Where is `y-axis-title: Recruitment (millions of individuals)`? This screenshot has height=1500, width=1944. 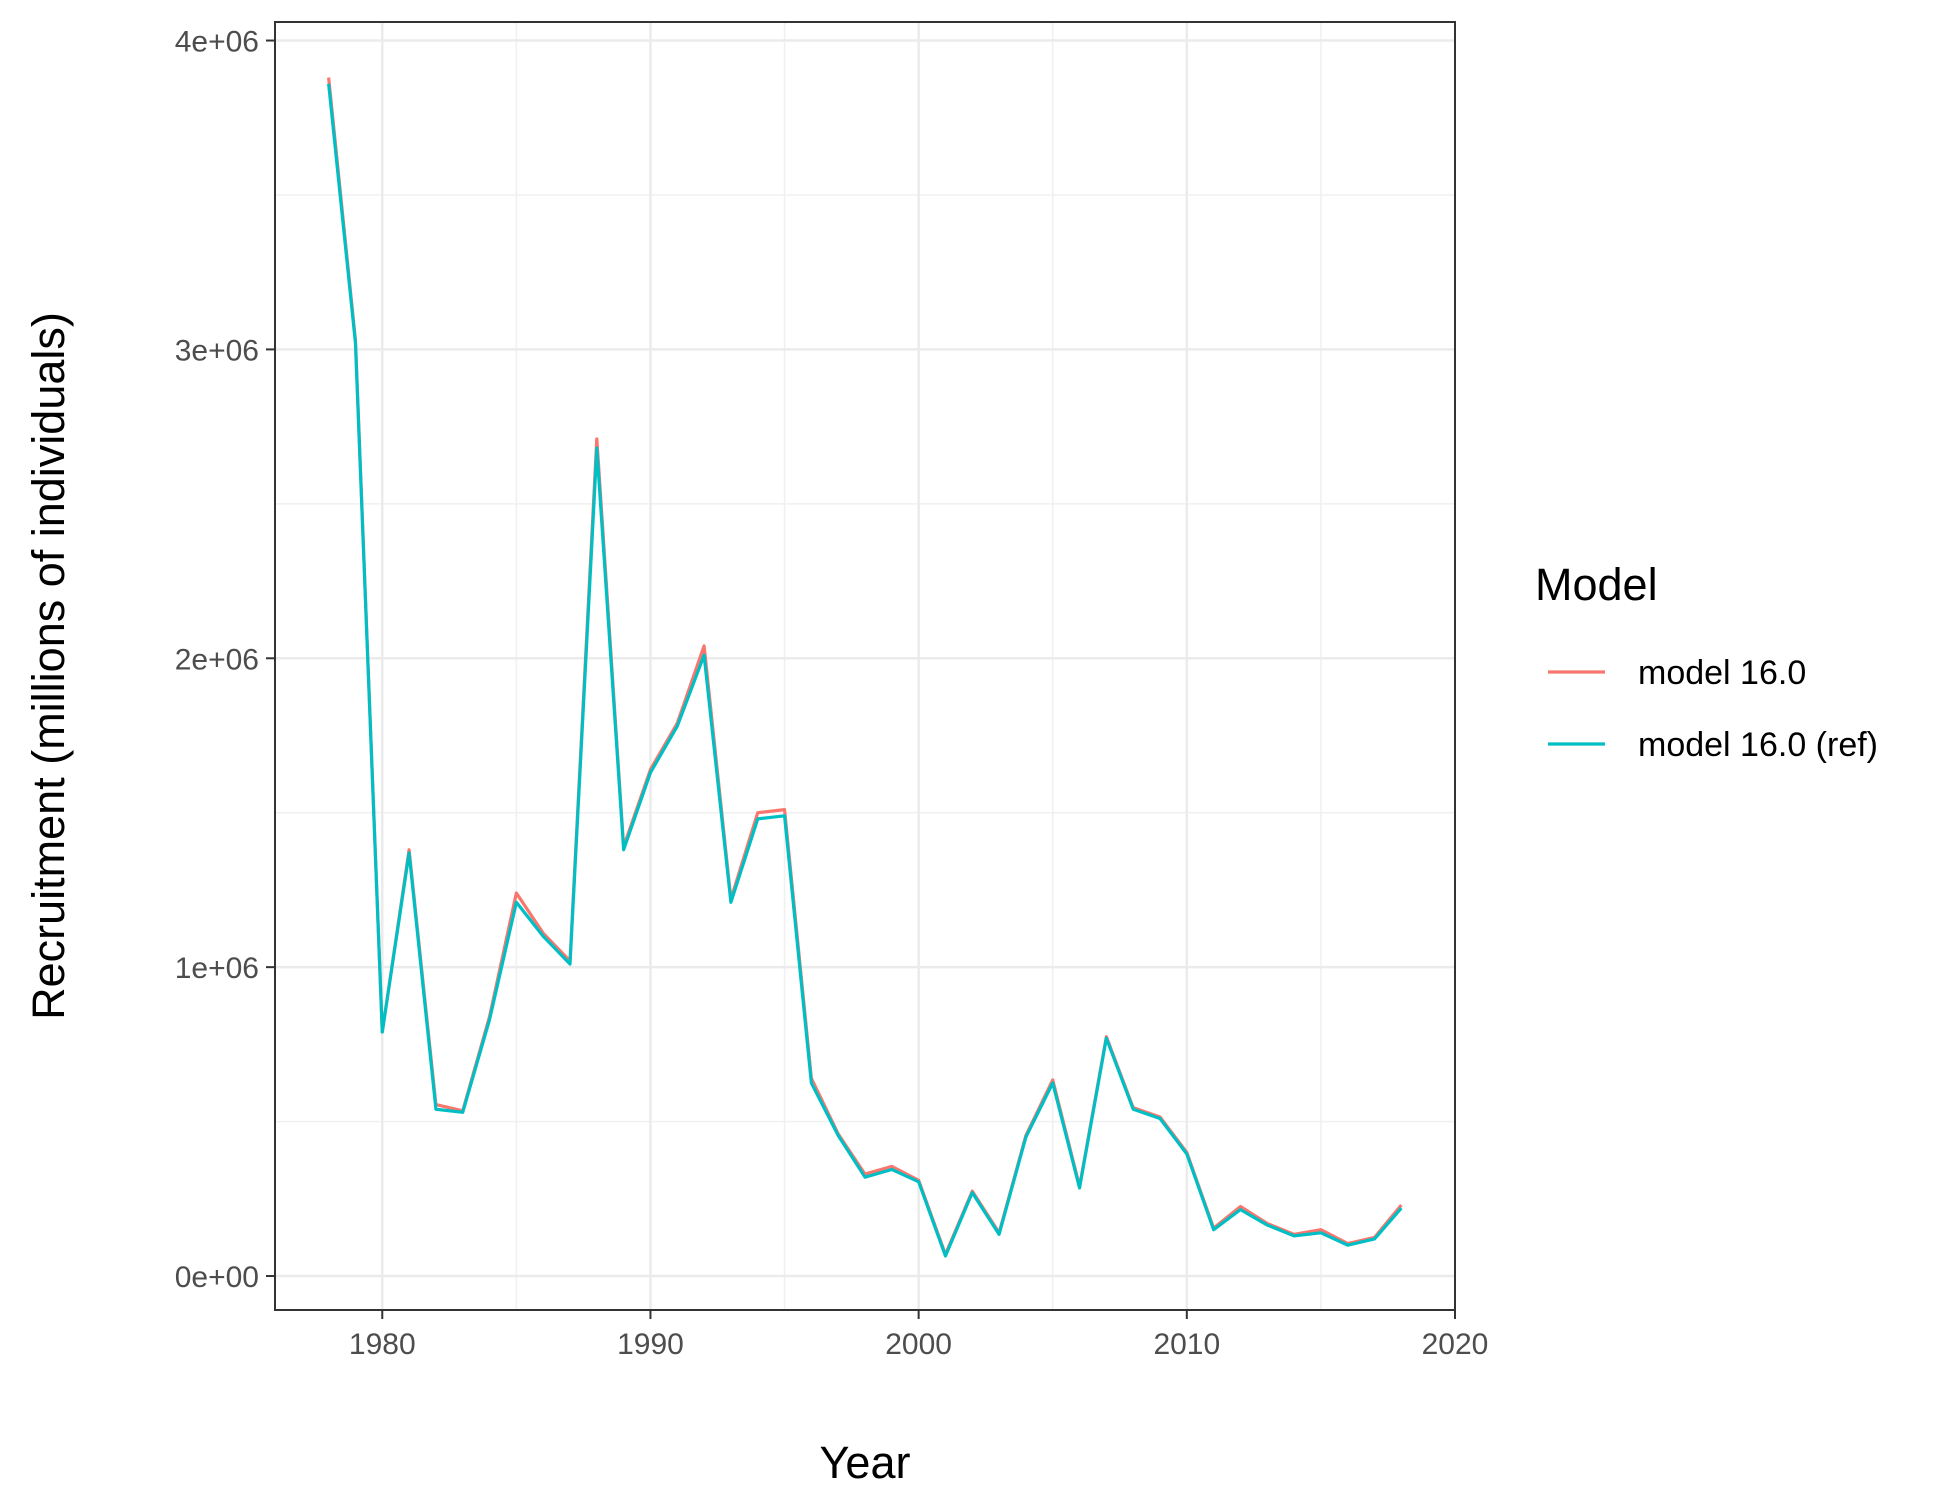 y-axis-title: Recruitment (millions of individuals) is located at coordinates (48, 666).